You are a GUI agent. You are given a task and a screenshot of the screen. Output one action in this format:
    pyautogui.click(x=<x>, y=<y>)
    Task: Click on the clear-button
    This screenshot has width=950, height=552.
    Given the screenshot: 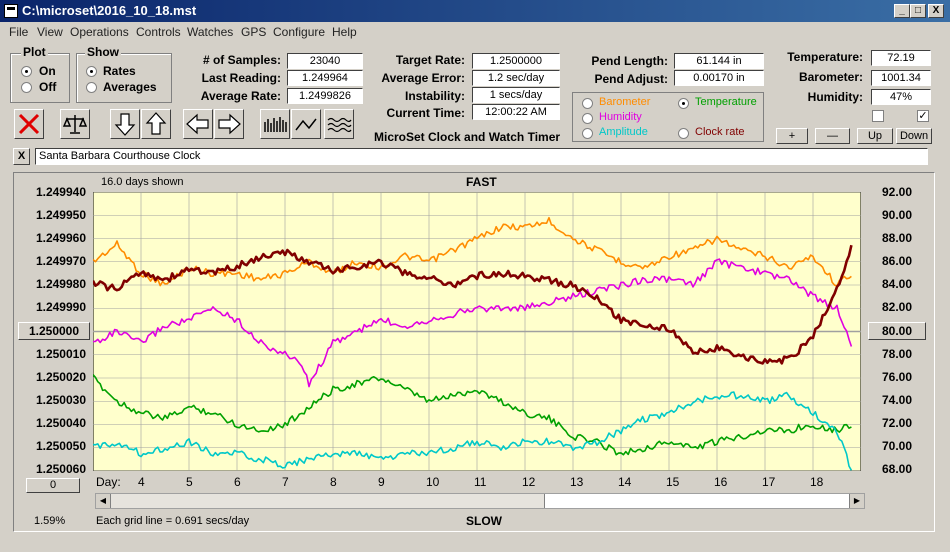 What is the action you would take?
    pyautogui.click(x=29, y=124)
    